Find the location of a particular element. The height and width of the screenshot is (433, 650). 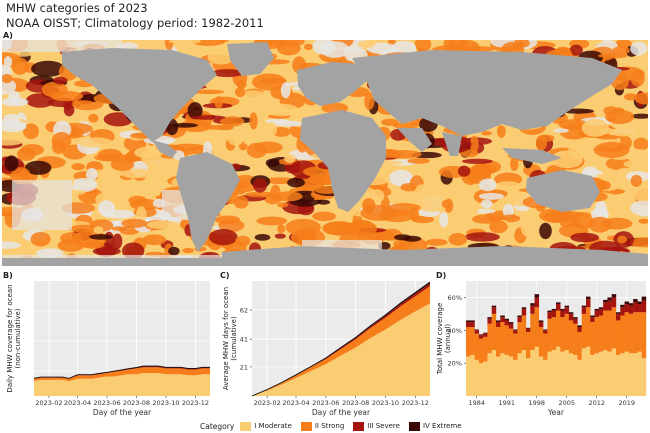

bar-1990-iii-severe is located at coordinates (502, 320).